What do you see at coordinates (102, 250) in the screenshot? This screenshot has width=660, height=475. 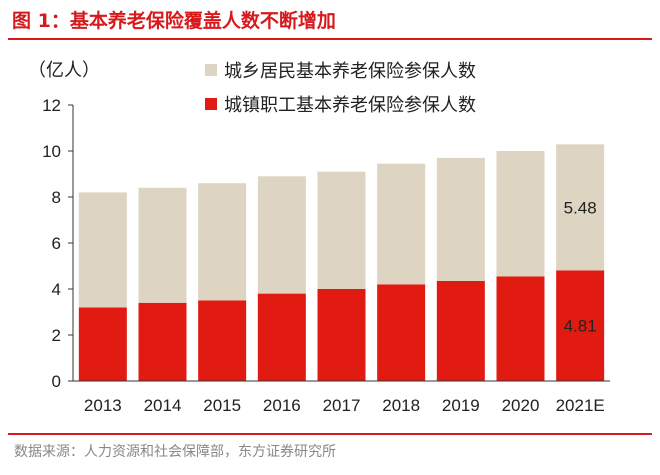 I see `bar-rural-2013` at bounding box center [102, 250].